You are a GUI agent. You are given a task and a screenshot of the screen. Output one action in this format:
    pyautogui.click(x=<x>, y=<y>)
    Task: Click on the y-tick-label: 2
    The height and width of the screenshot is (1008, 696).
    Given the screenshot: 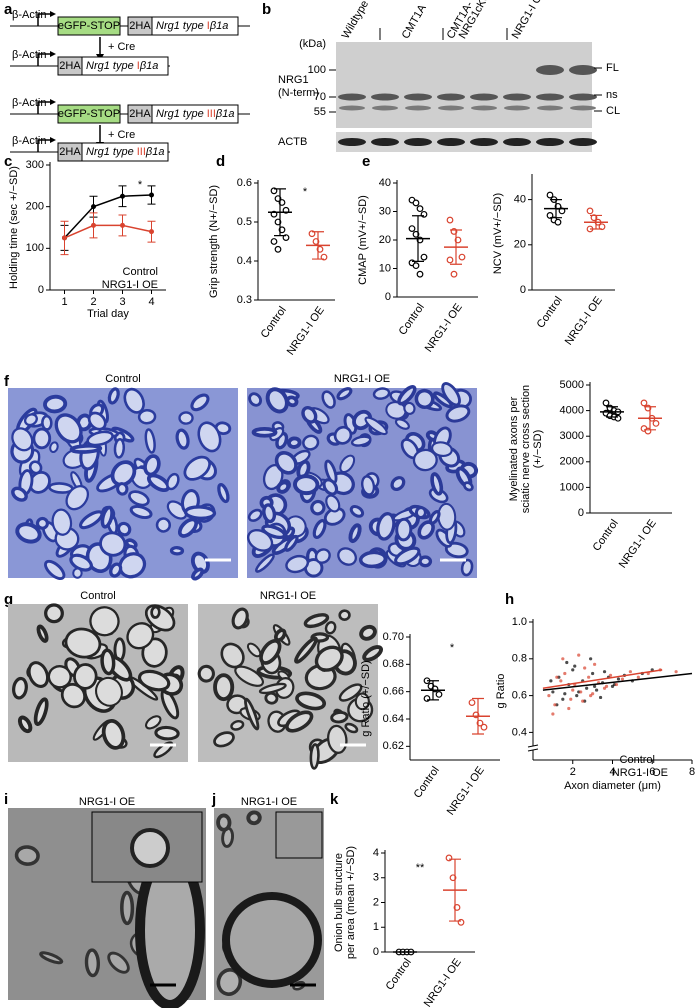 What is the action you would take?
    pyautogui.click(x=376, y=902)
    